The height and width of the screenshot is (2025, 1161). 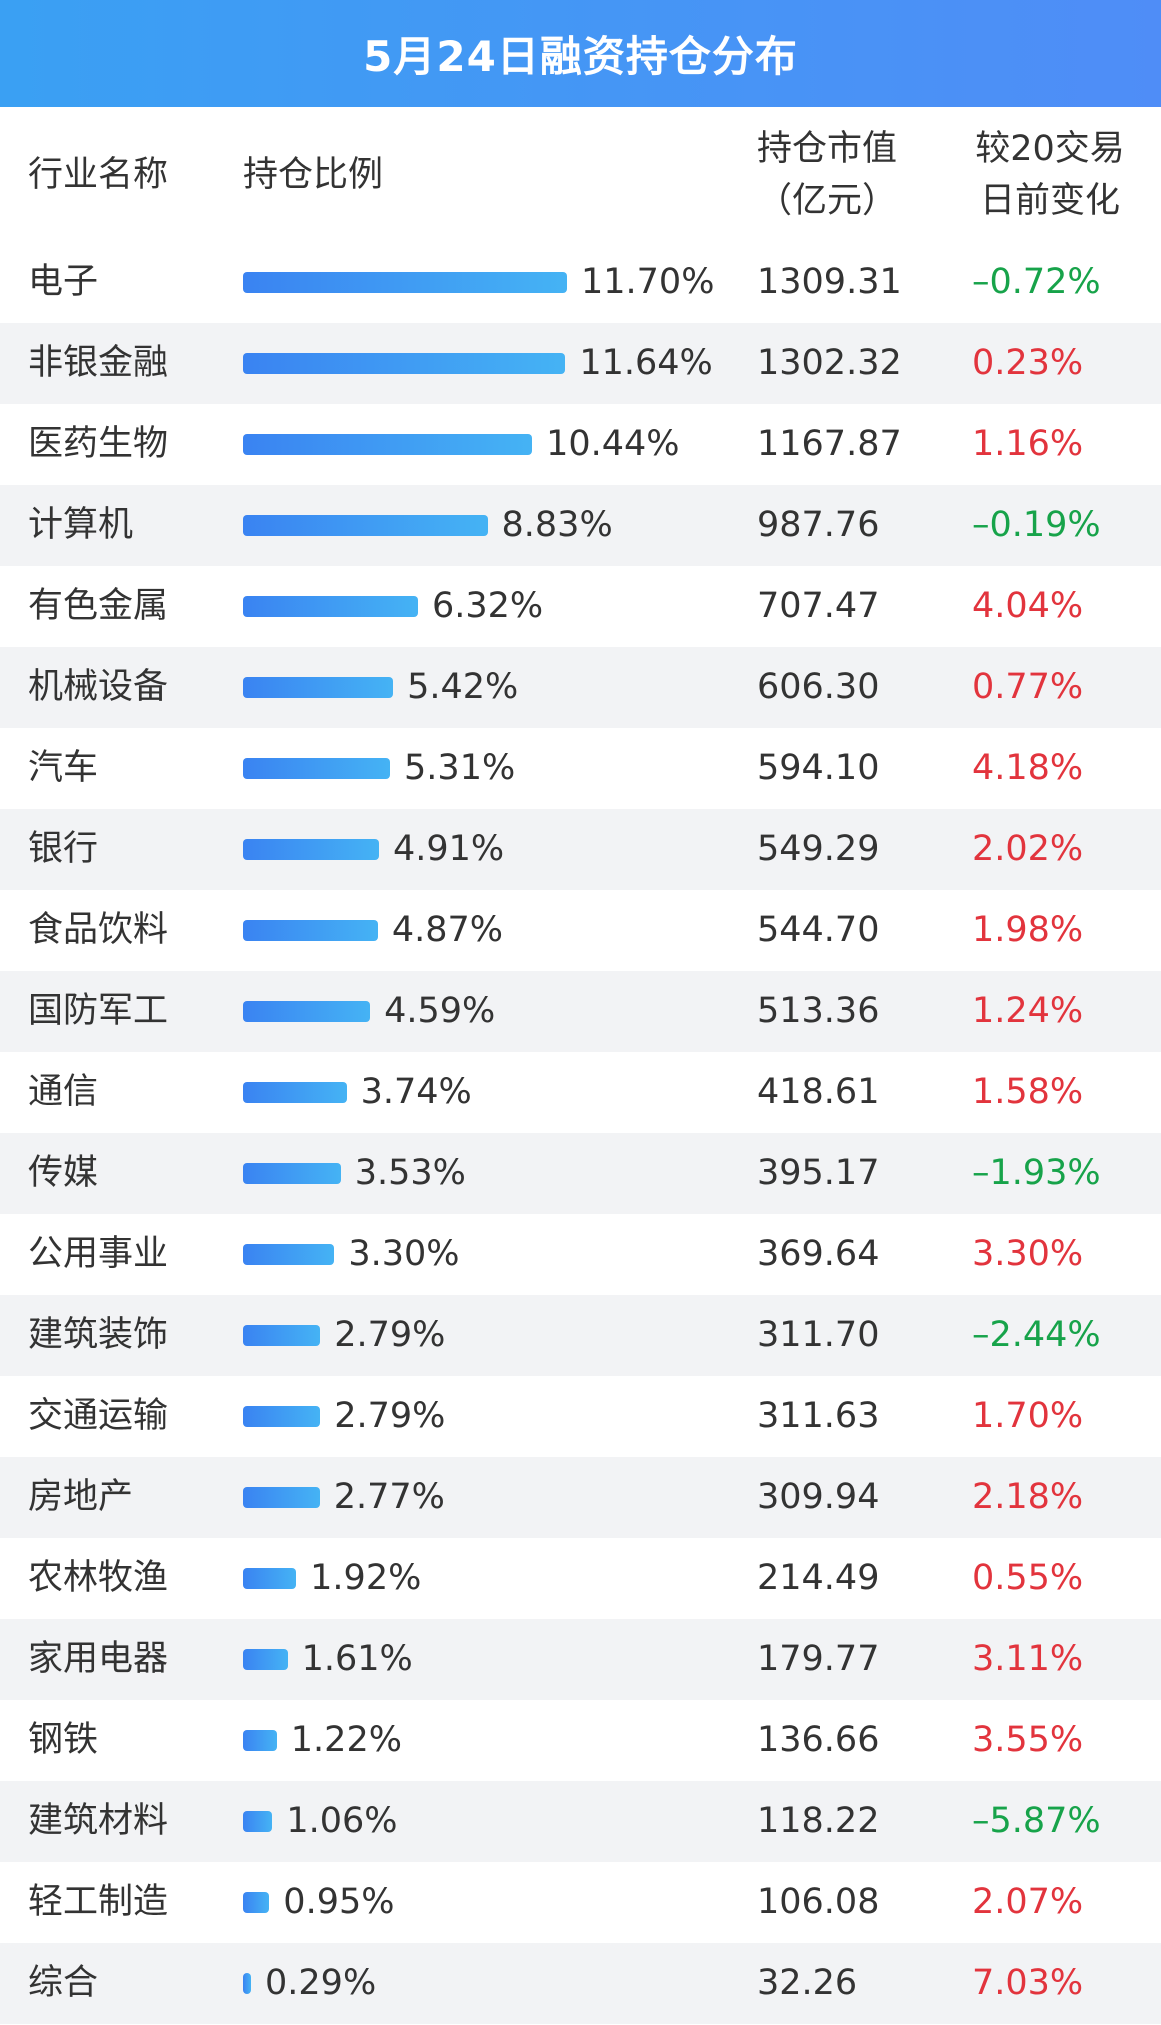 What do you see at coordinates (818, 768) in the screenshot?
I see `market-value: 594.10` at bounding box center [818, 768].